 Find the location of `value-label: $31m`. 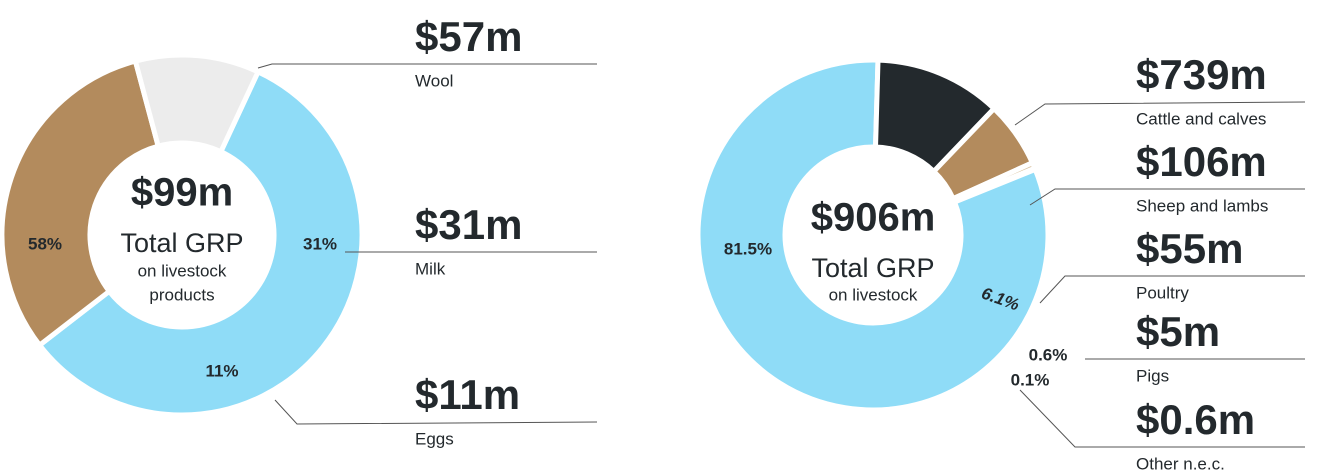

value-label: $31m is located at coordinates (468, 224).